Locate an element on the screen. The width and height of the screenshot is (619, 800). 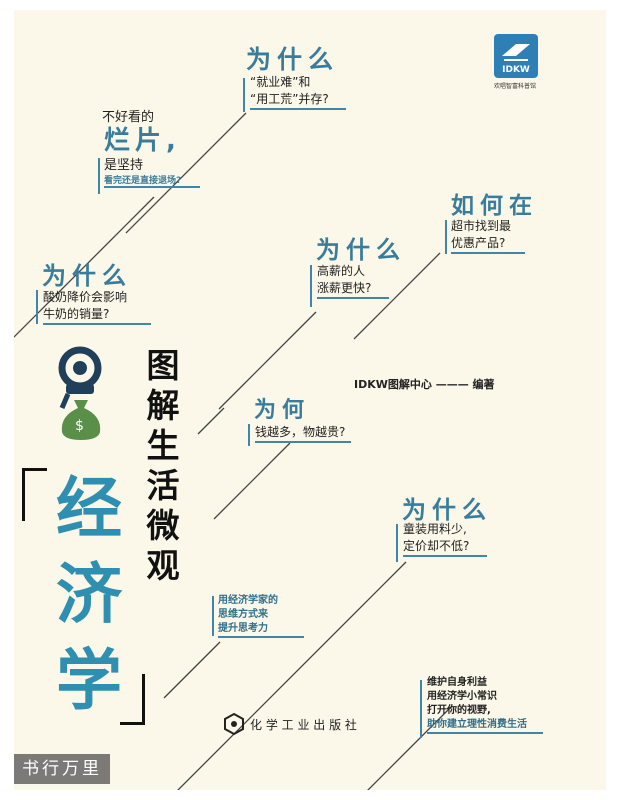
q3-head: 如何在 is located at coordinates (494, 206).